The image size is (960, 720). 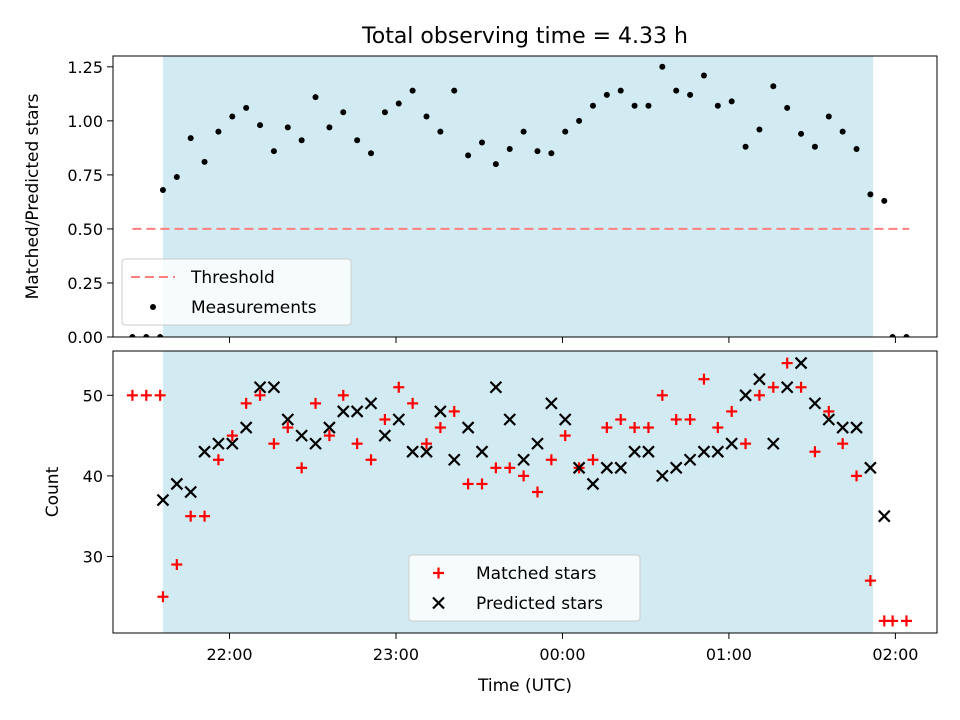 What do you see at coordinates (85, 229) in the screenshot?
I see `top-y-tick-label: 0.50` at bounding box center [85, 229].